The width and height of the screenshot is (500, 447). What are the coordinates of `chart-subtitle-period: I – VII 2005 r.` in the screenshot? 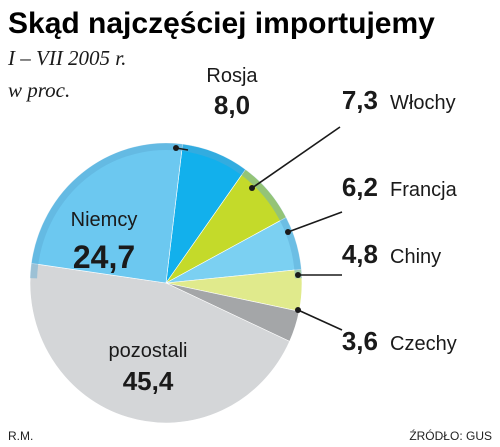 It's located at (66, 58).